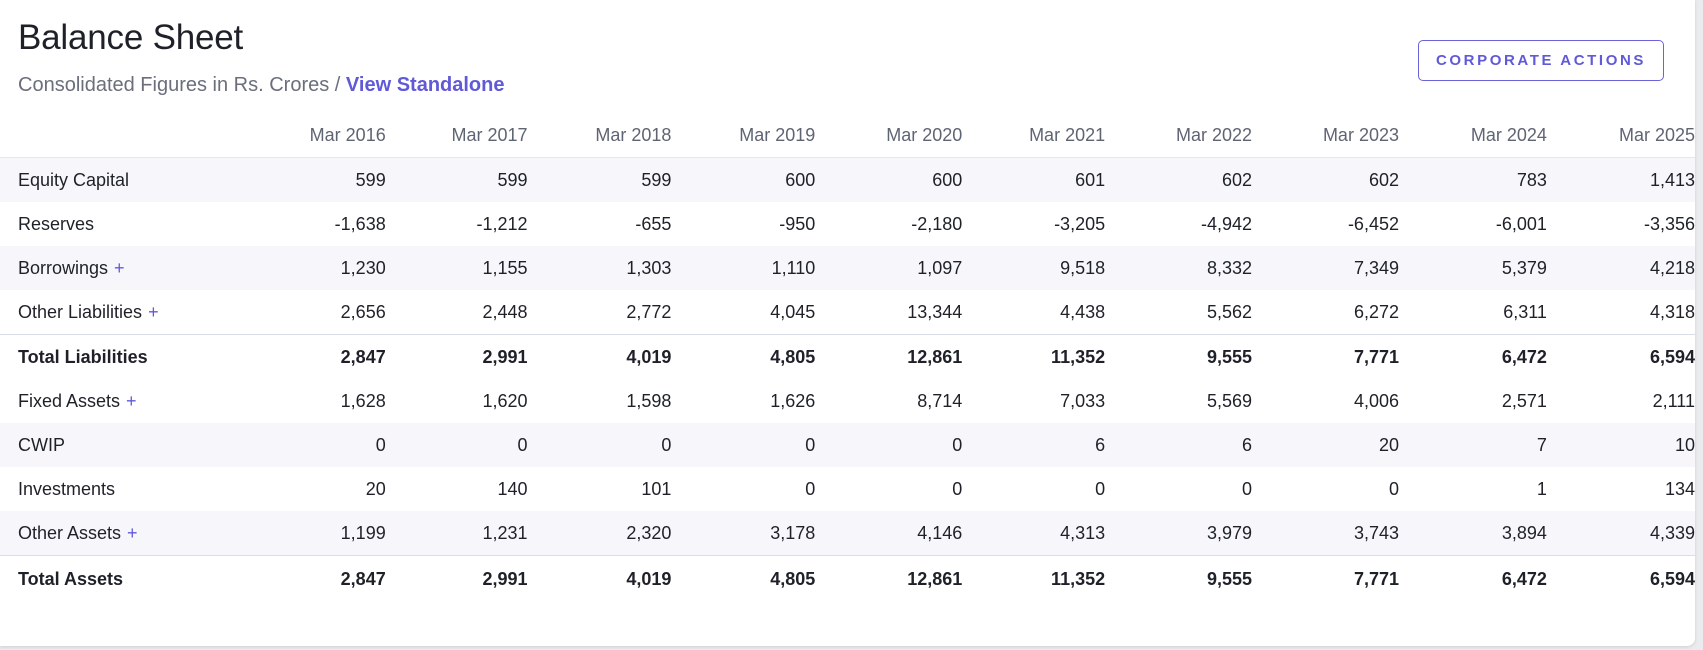 This screenshot has width=1703, height=650. Describe the element at coordinates (1620, 578) in the screenshot. I see `value-cell: 6,594` at that location.